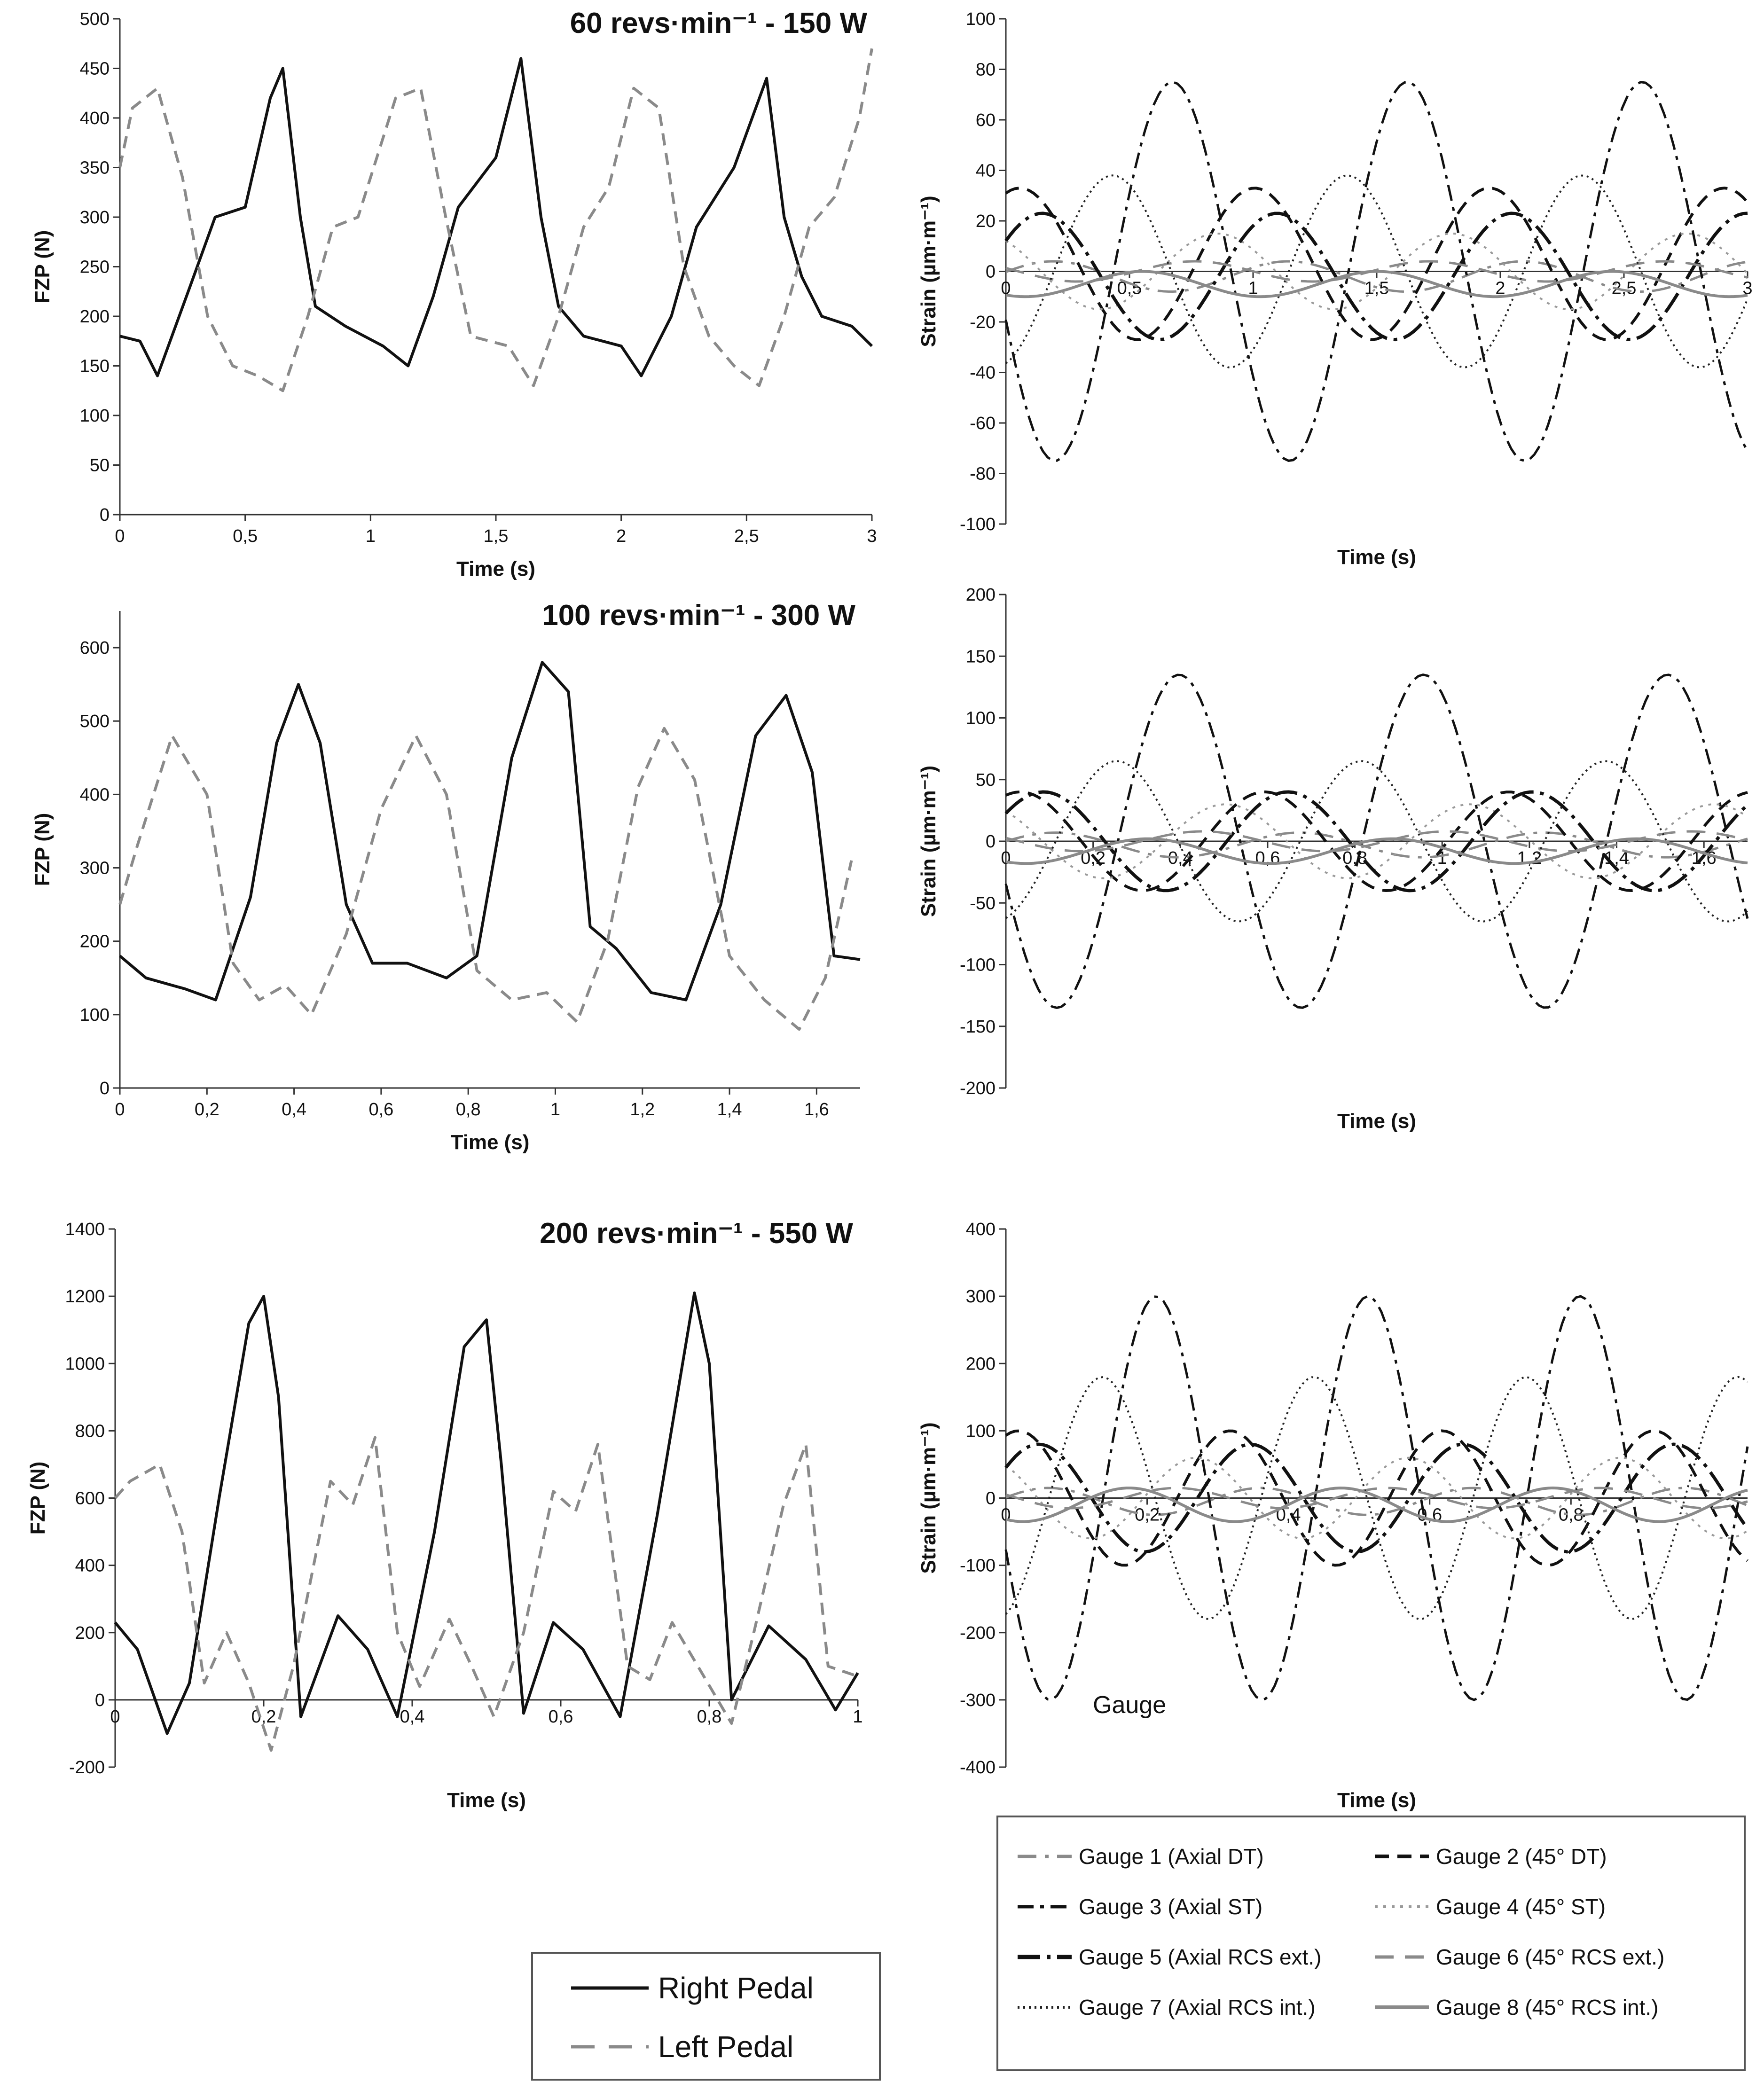 This screenshot has width=1764, height=2090. Describe the element at coordinates (736, 1988) in the screenshot. I see `legend-label-right-pedal: Right Pedal` at that location.